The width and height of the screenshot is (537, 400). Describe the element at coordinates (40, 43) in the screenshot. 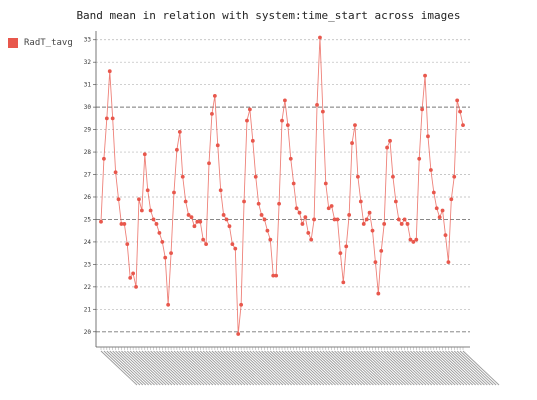

I see `chart-legend: RadT_tavg` at that location.